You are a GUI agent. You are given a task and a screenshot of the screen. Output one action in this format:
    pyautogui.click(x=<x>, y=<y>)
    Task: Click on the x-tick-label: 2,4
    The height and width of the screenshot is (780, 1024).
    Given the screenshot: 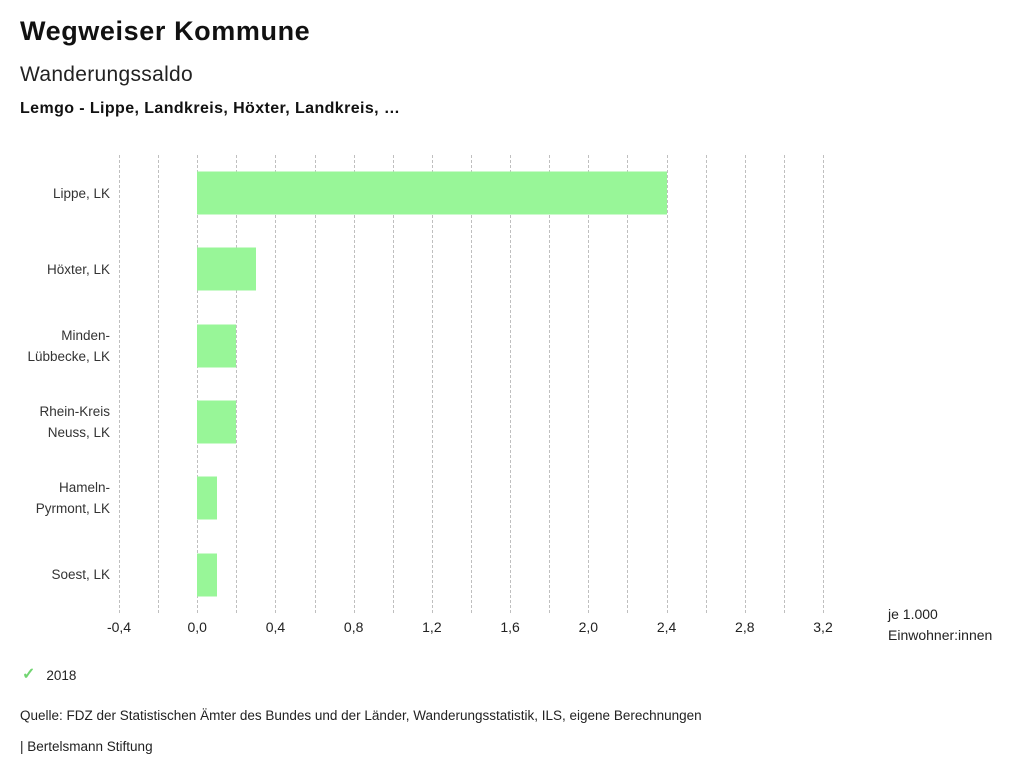 What is the action you would take?
    pyautogui.click(x=666, y=627)
    